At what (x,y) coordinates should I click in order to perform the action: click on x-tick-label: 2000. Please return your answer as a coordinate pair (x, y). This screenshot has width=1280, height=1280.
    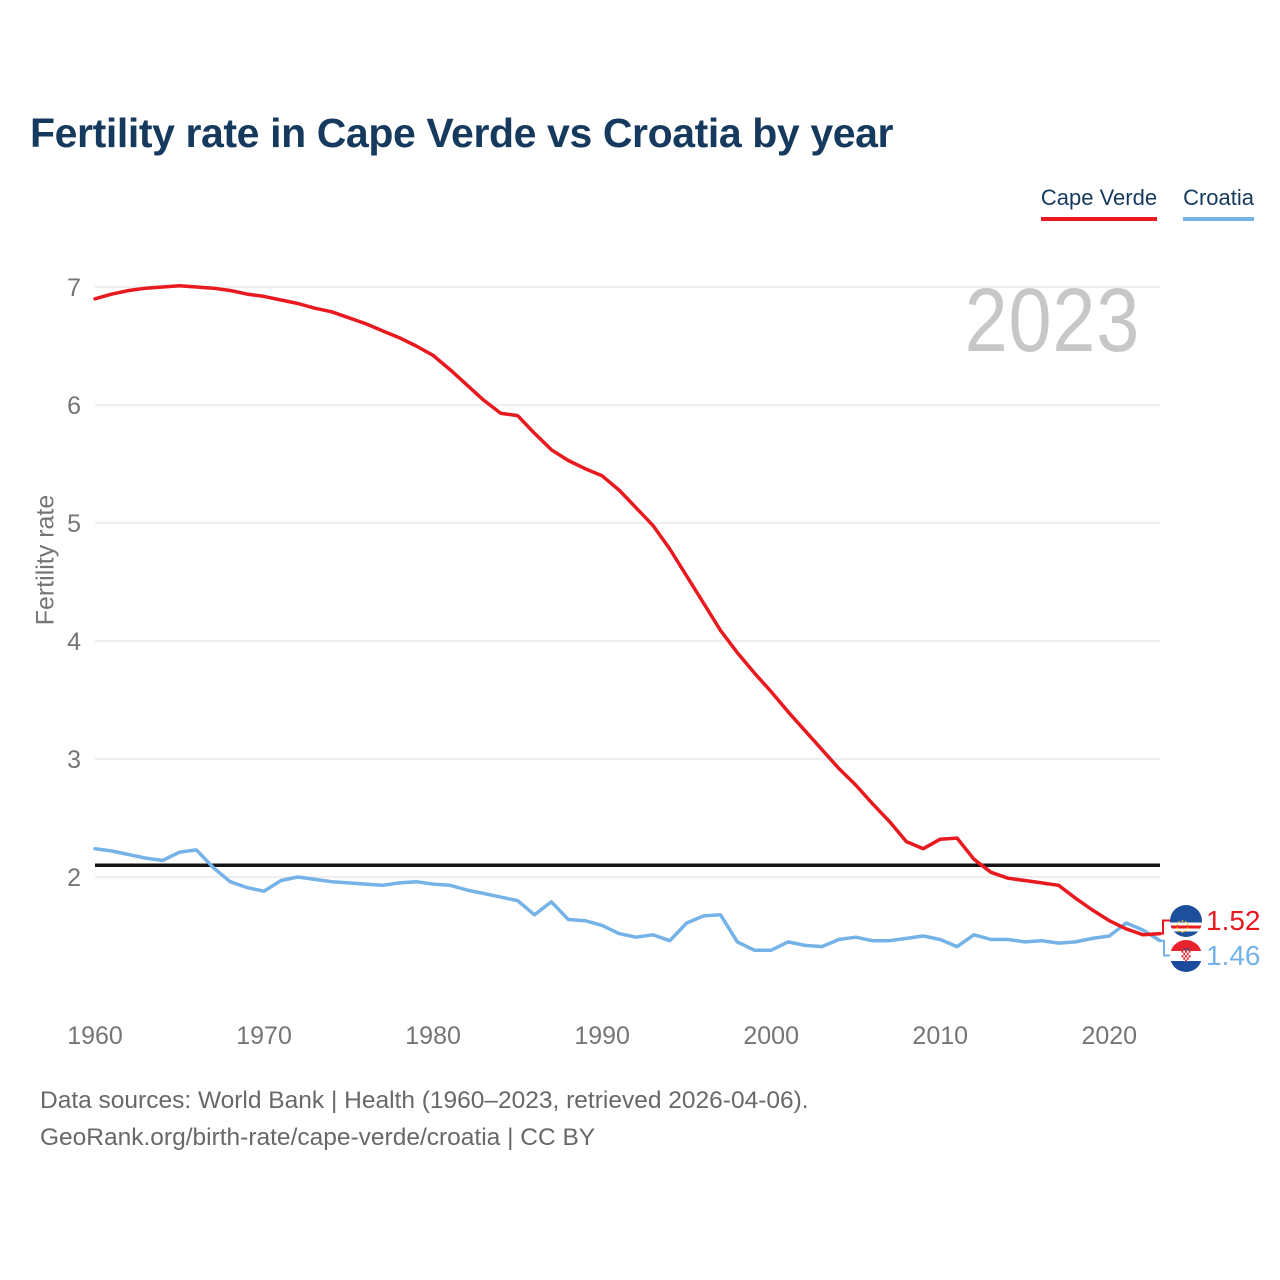
    Looking at the image, I should click on (771, 1036).